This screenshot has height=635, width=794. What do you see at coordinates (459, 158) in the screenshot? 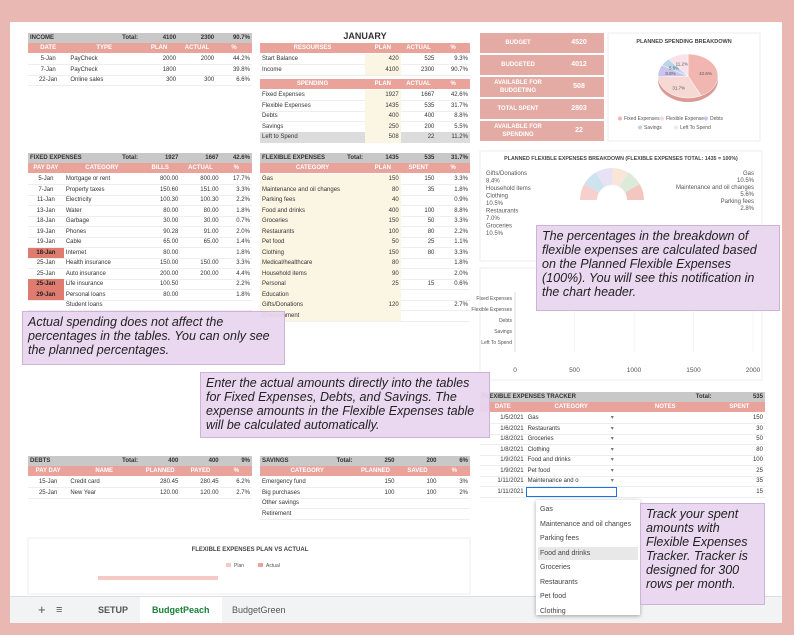
I see `total-value: 31.7%` at bounding box center [459, 158].